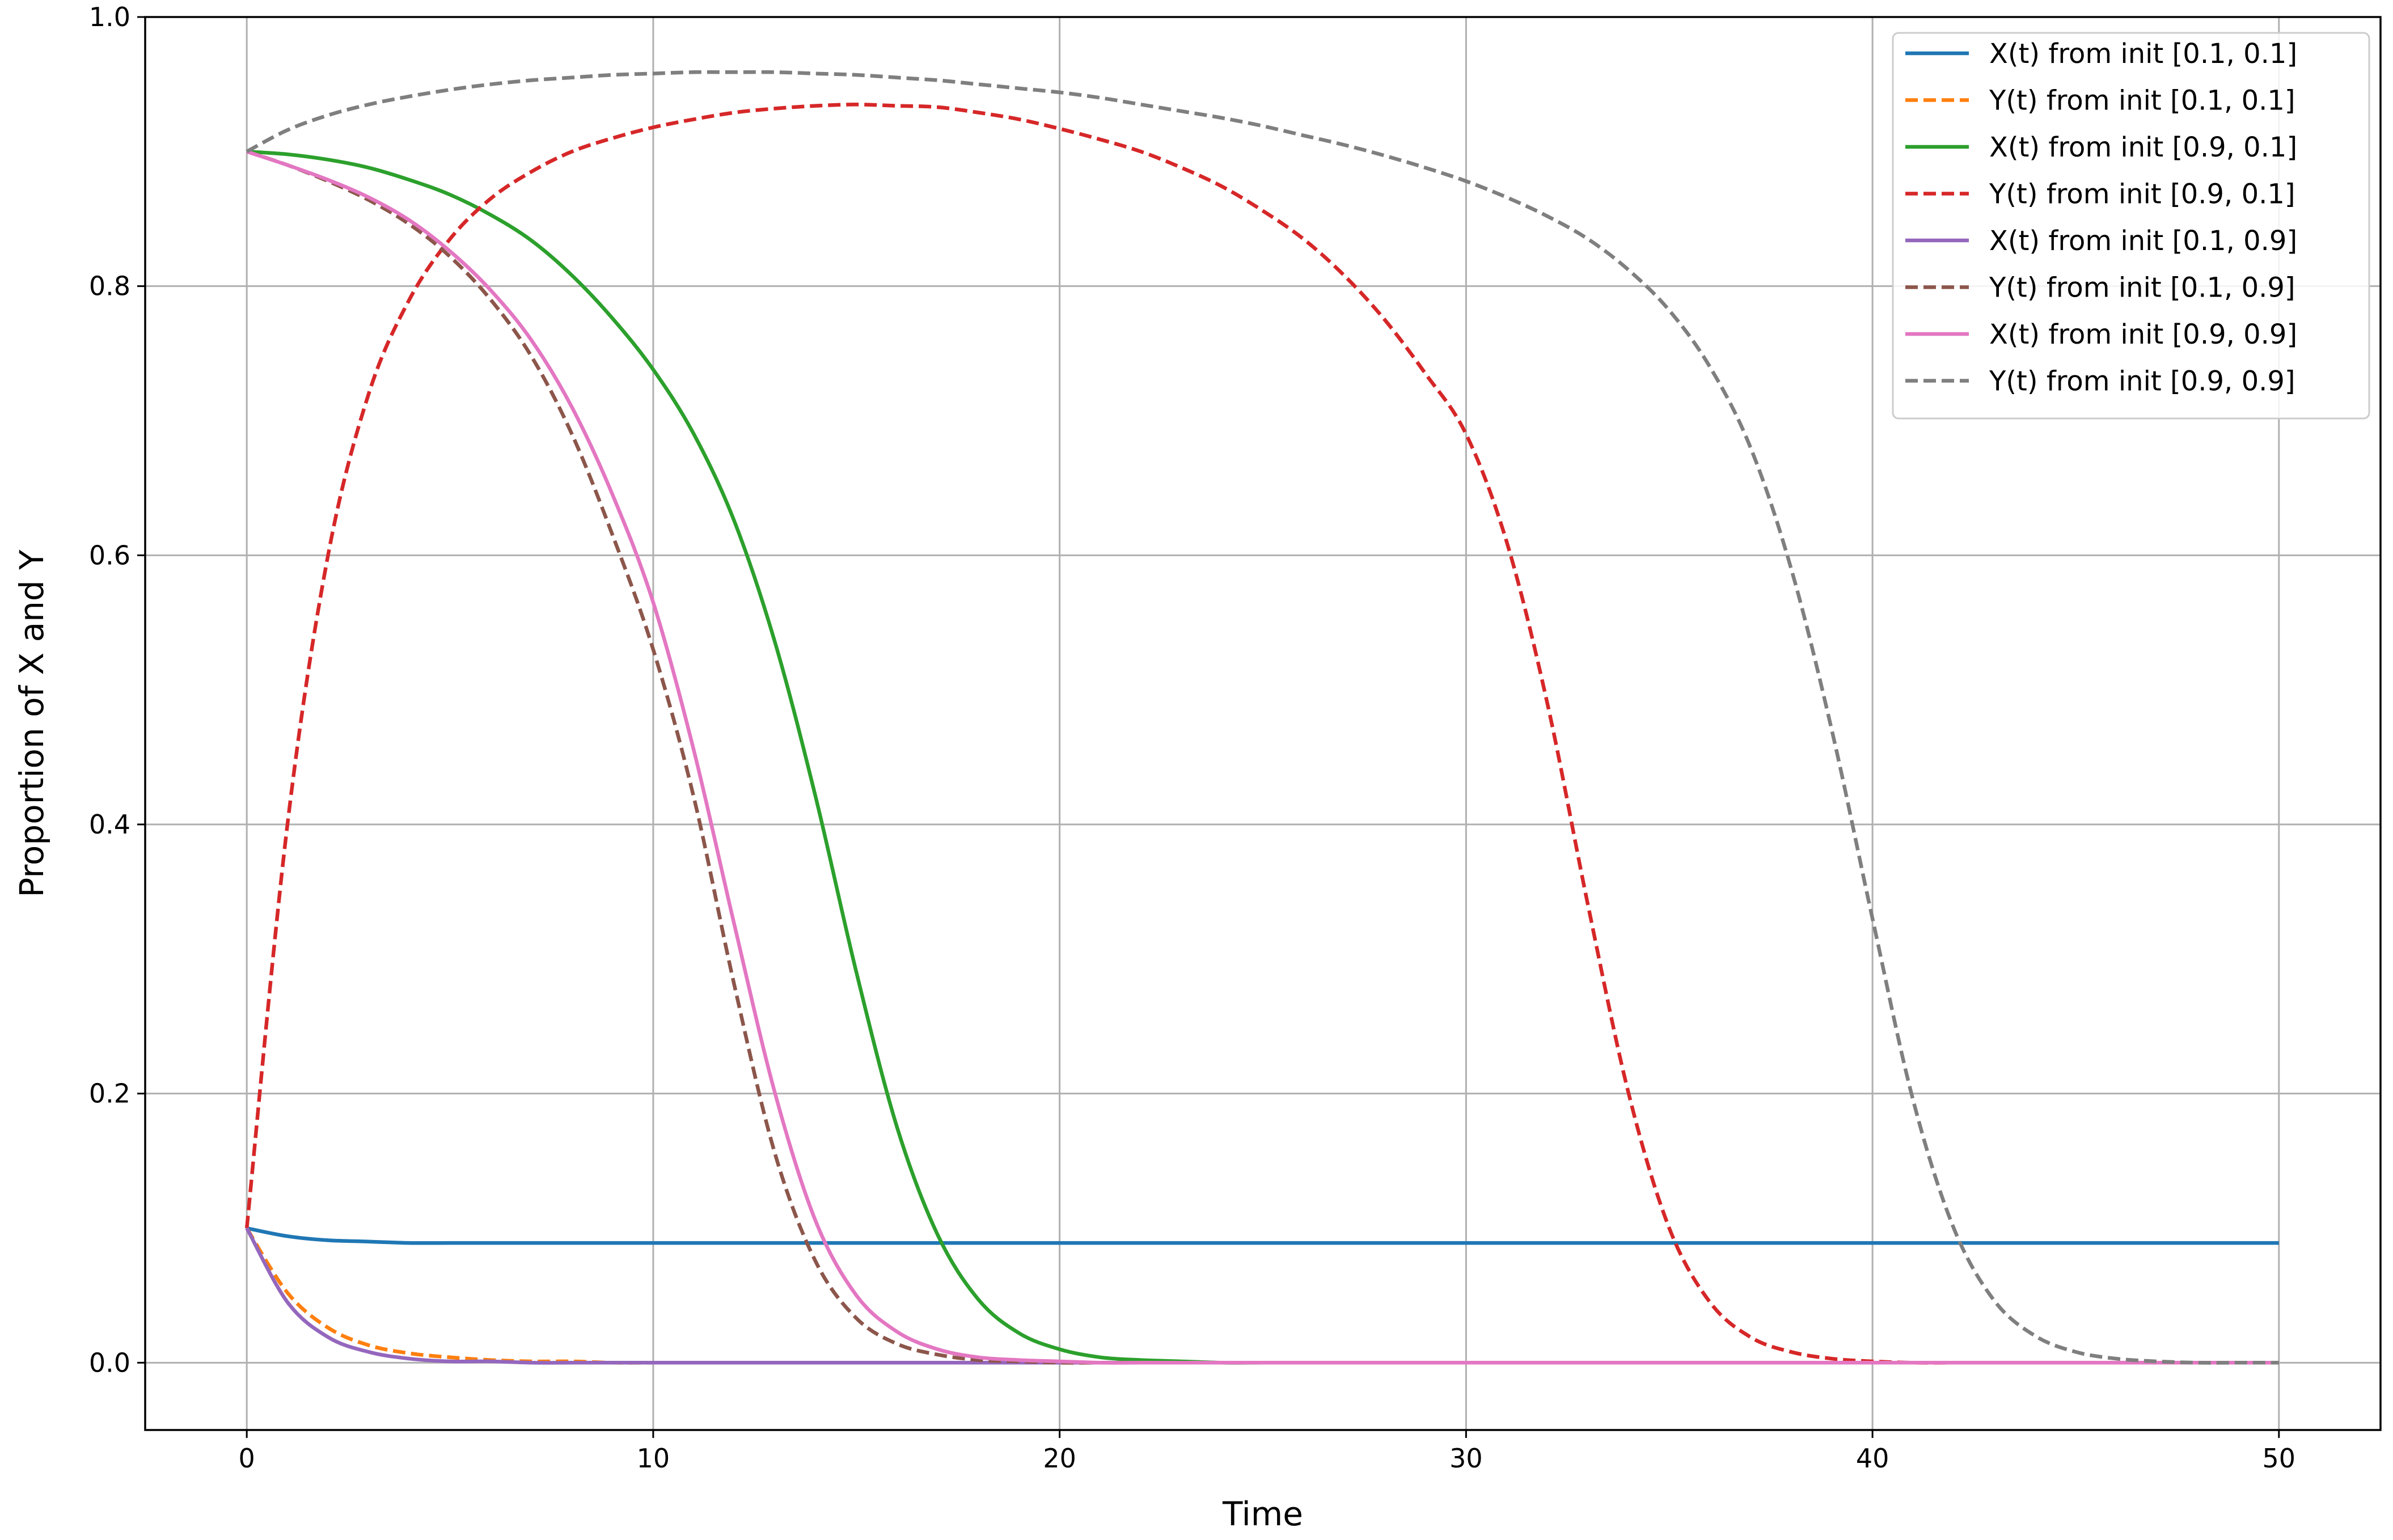  Describe the element at coordinates (2142, 381) in the screenshot. I see `legend-entry-label: Y(t) from init [0.9, 0.9]` at that location.